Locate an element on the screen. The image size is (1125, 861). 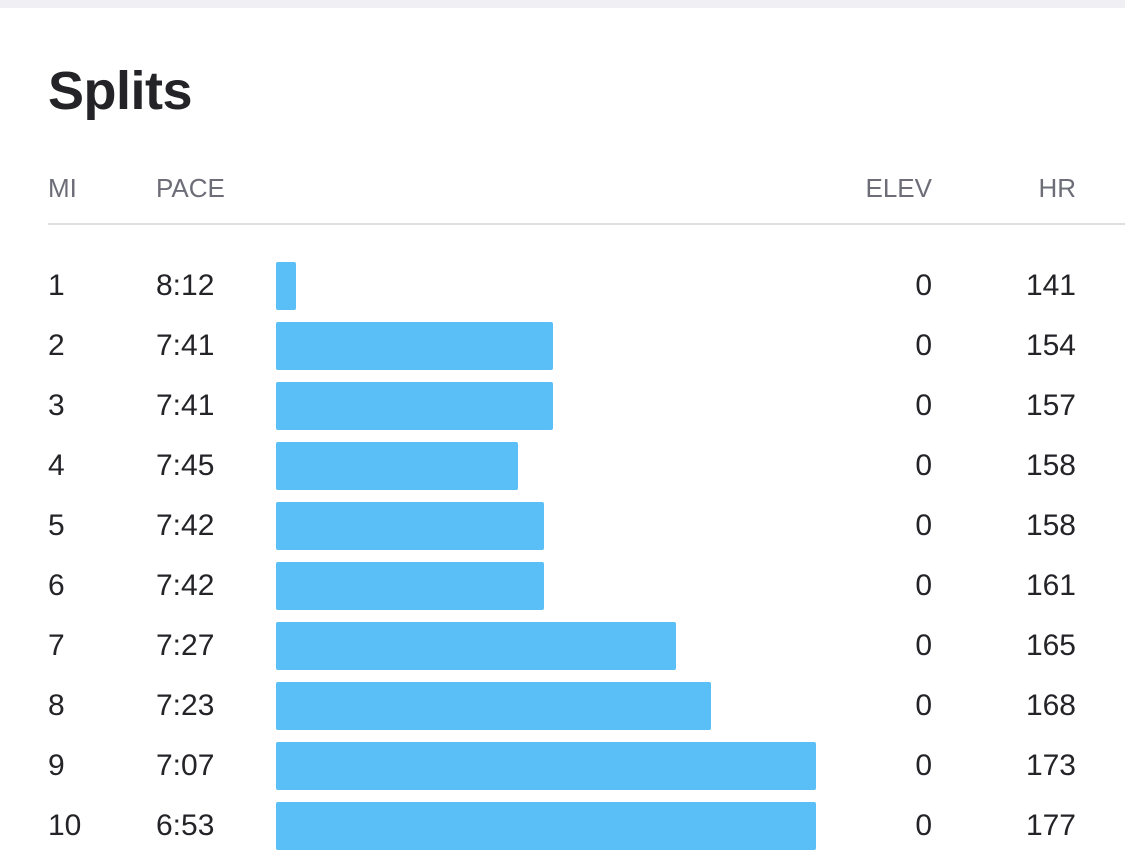
split-row: 6 7:42 0 161 is located at coordinates (562, 586).